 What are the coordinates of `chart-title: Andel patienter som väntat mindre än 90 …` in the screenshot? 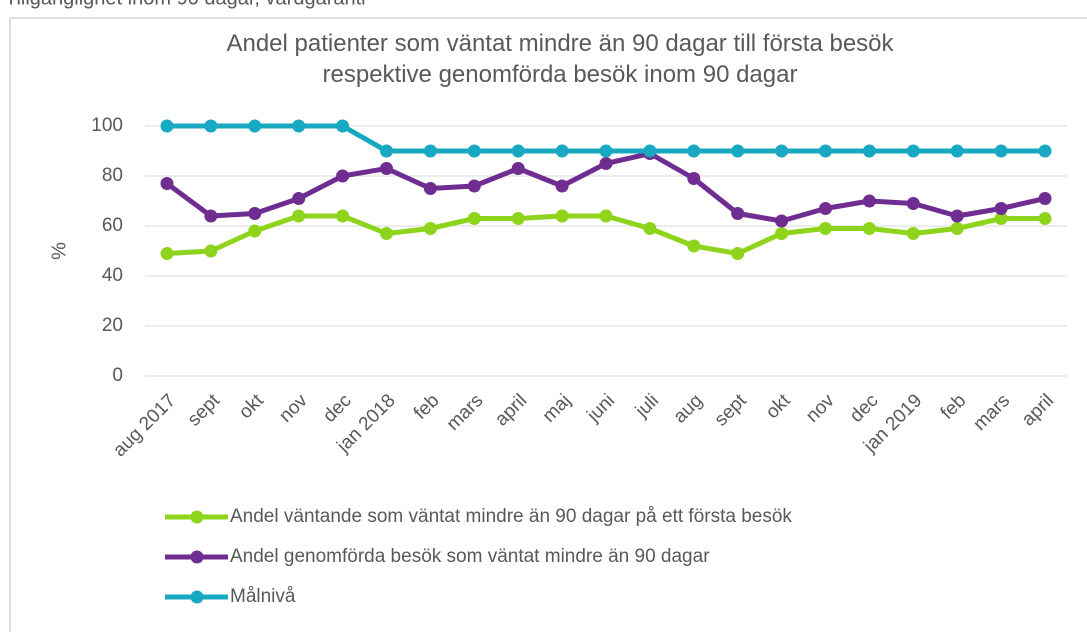 It's located at (560, 59).